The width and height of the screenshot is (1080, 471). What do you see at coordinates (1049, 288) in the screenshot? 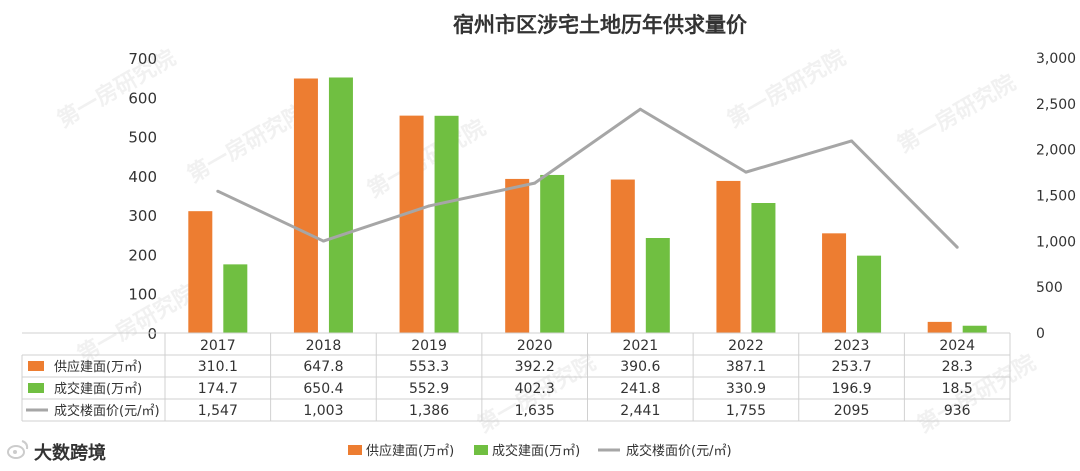
I see `right-axis-tick-label: 500` at bounding box center [1049, 288].